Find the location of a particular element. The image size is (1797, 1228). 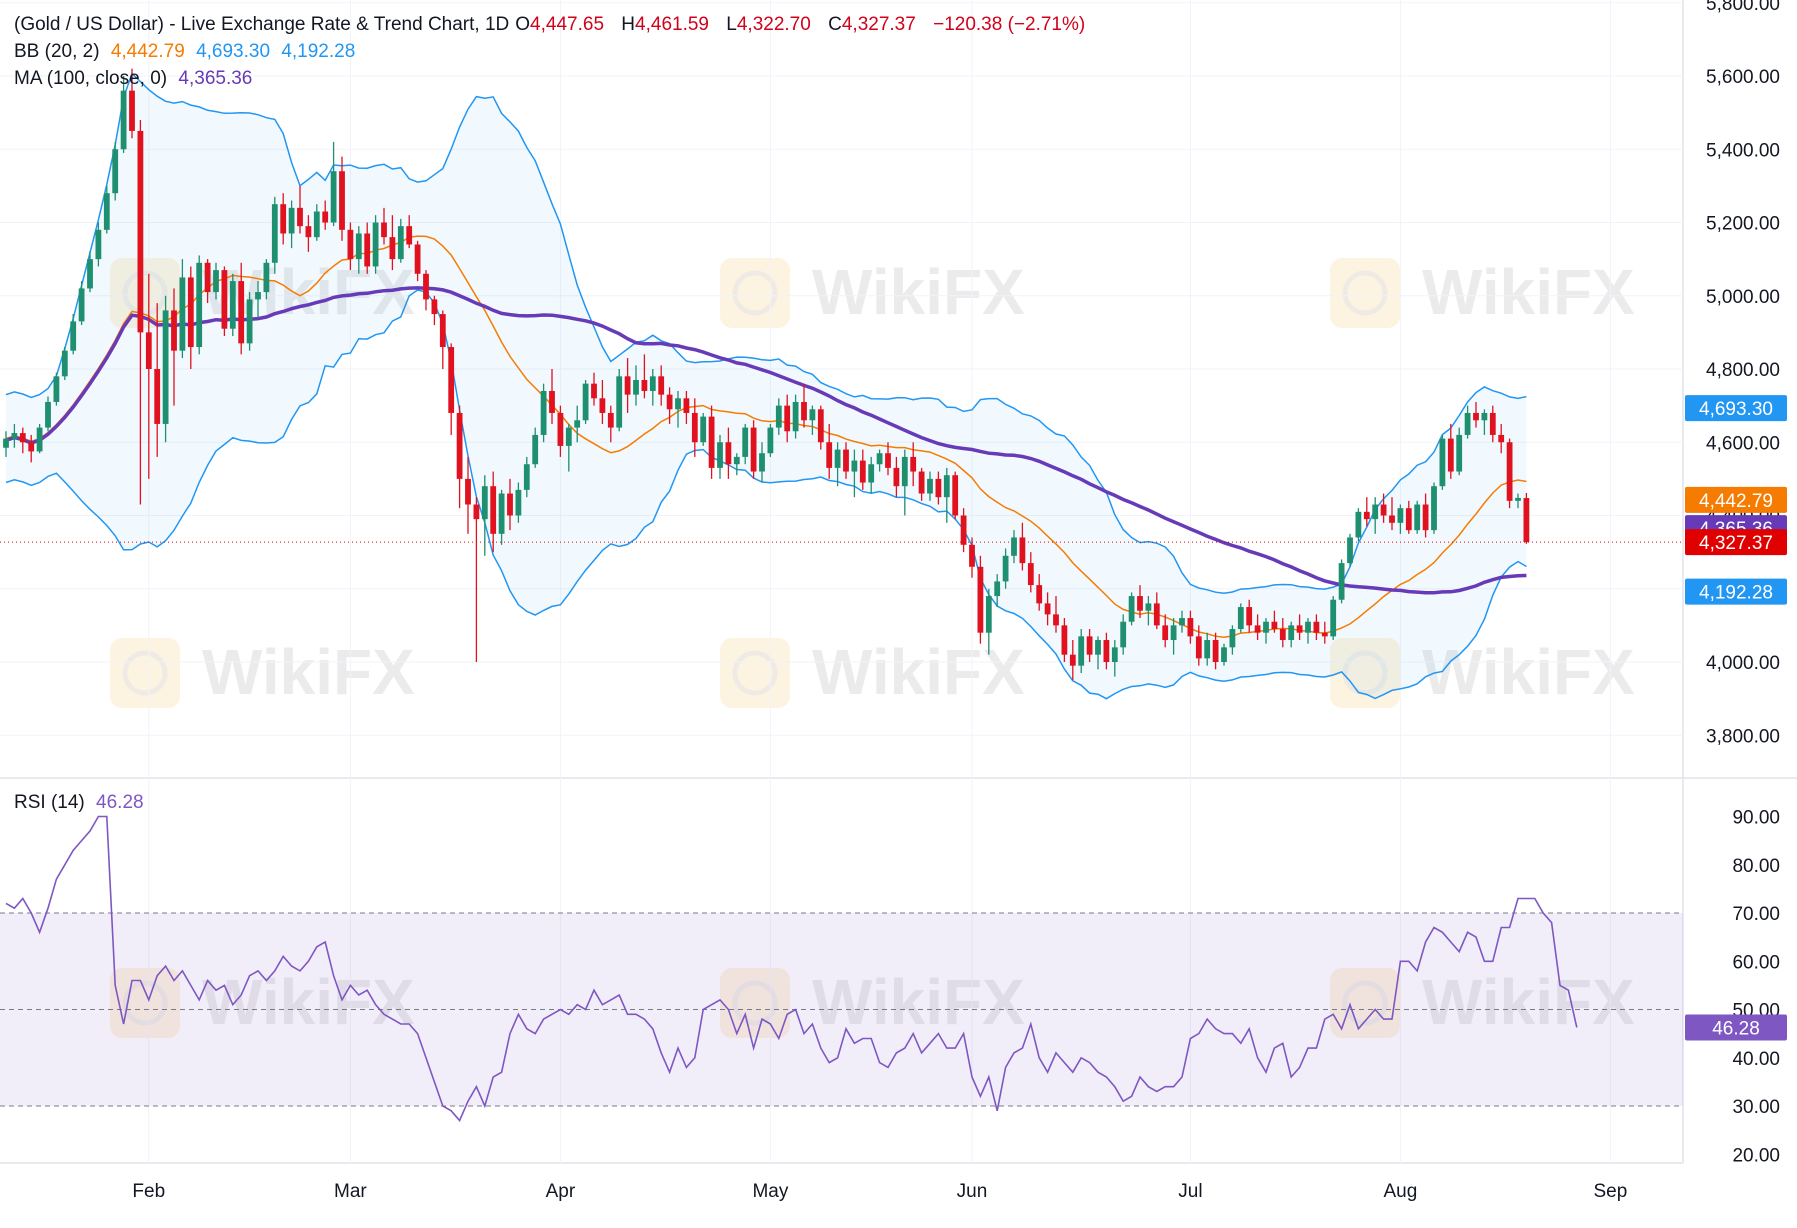

price-axis-label: 4,442.79 is located at coordinates (1736, 499).